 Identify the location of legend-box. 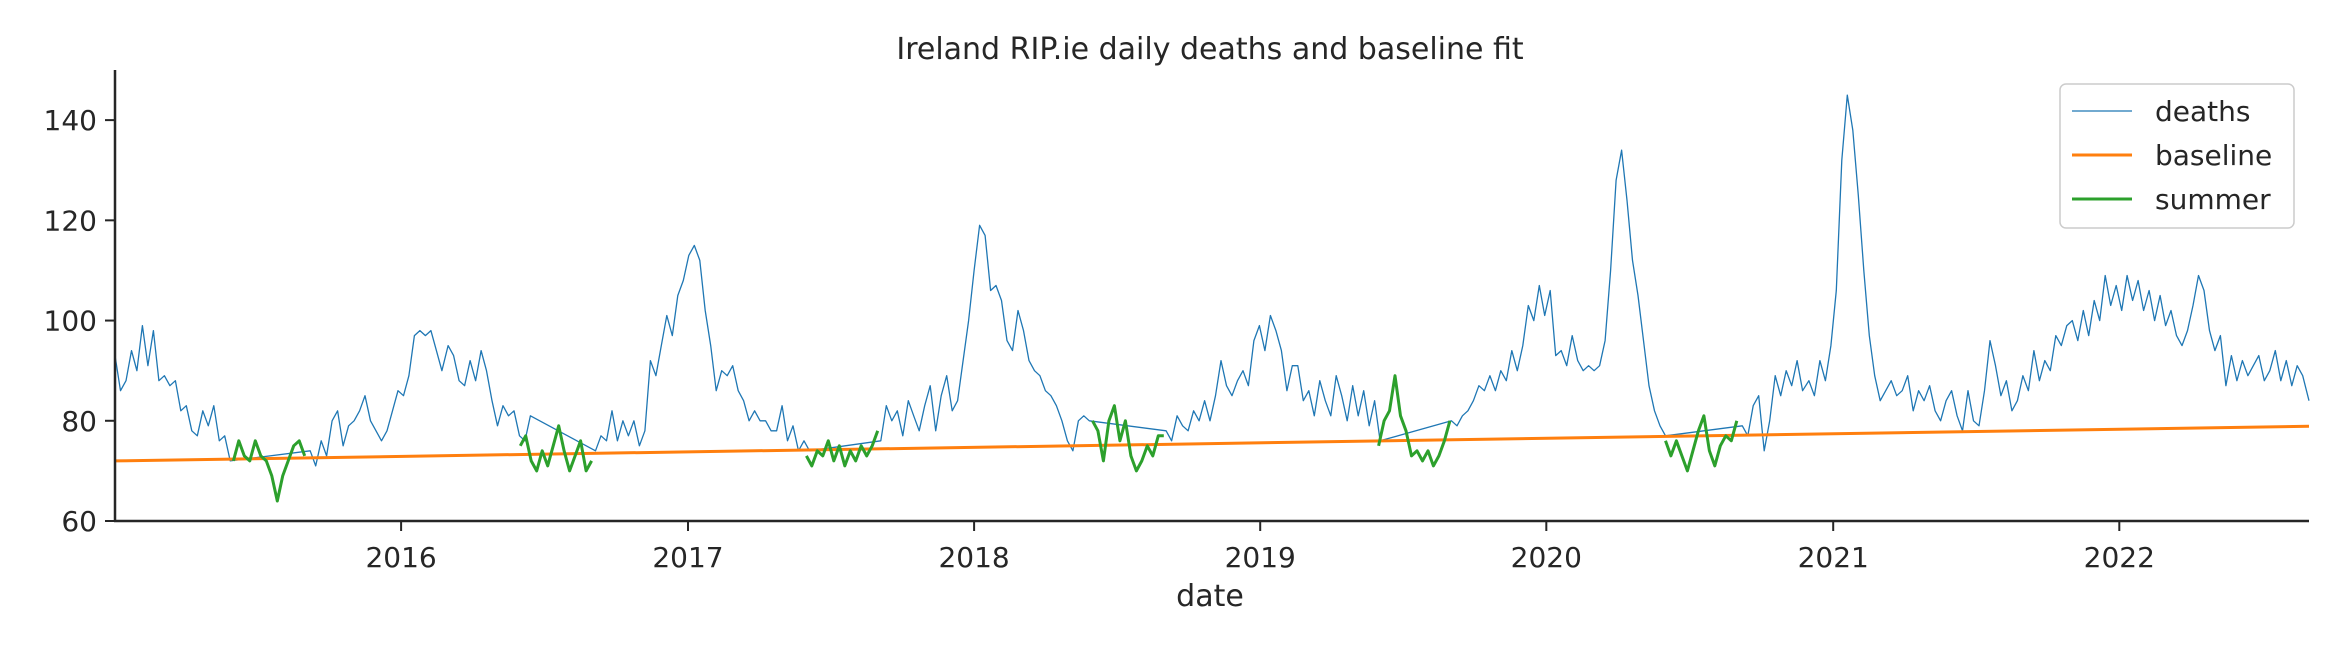
(2177, 156).